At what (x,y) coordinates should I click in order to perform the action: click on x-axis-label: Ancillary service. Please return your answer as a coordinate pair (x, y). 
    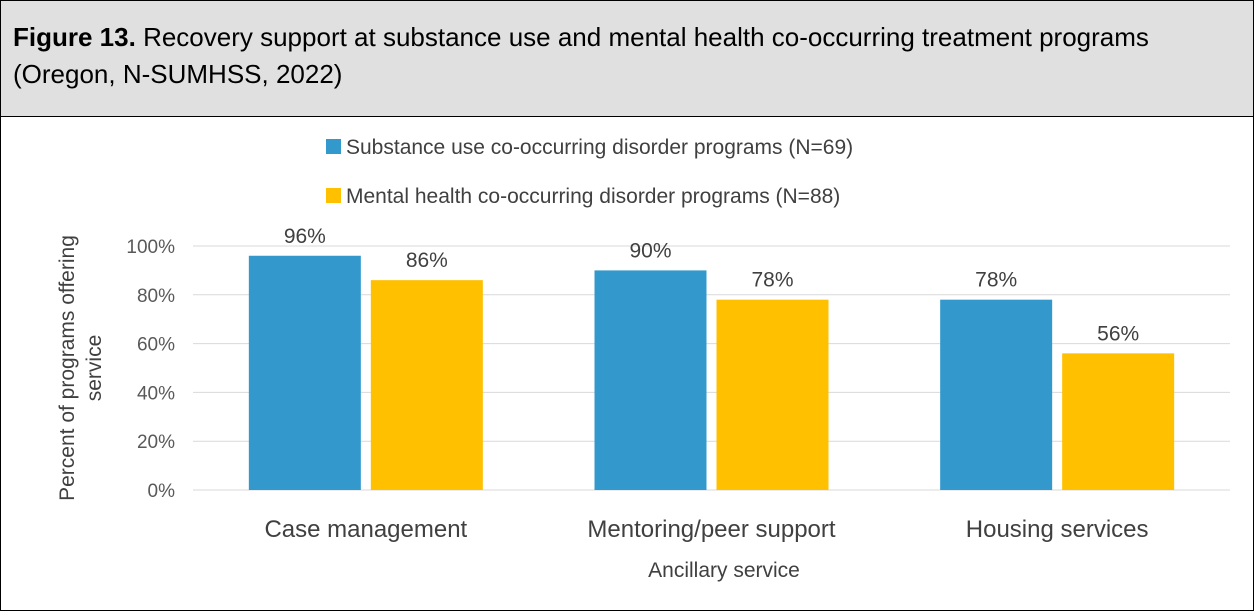
    Looking at the image, I should click on (724, 570).